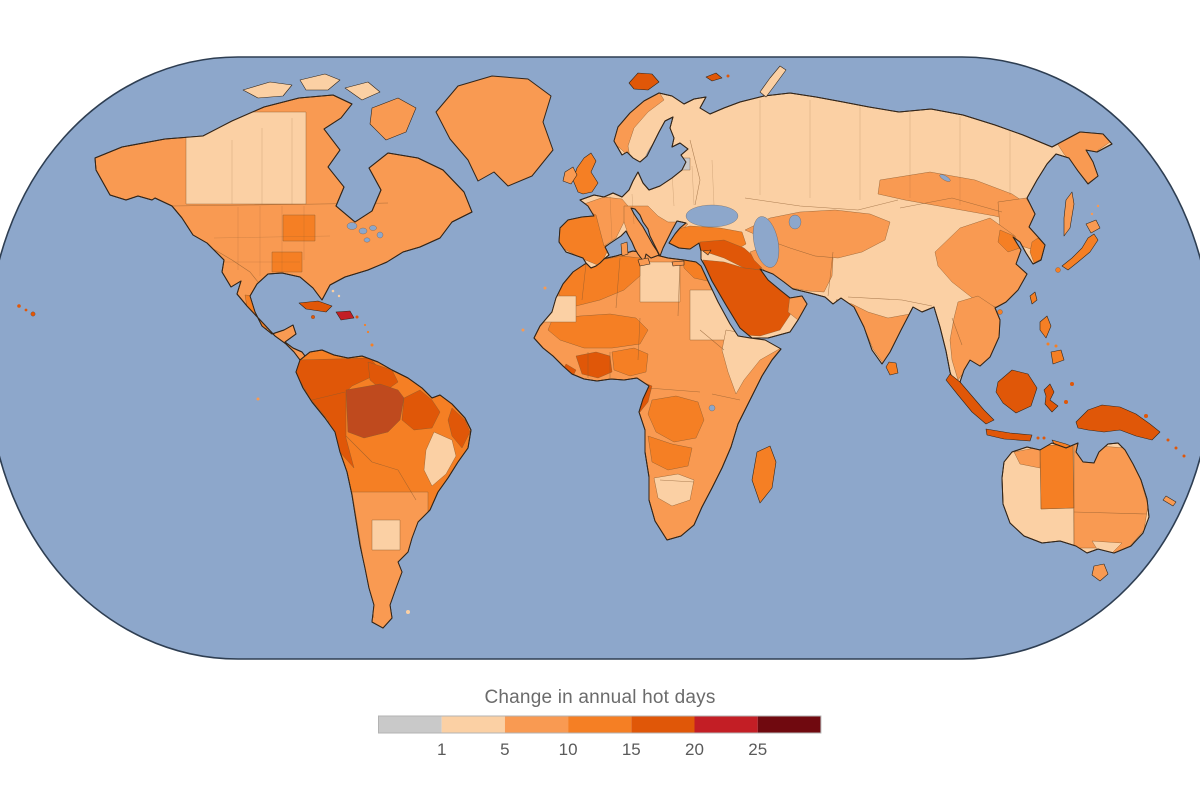 The image size is (1200, 800). Describe the element at coordinates (375, 411) in the screenshot. I see `region-amazonas-brazil` at that location.